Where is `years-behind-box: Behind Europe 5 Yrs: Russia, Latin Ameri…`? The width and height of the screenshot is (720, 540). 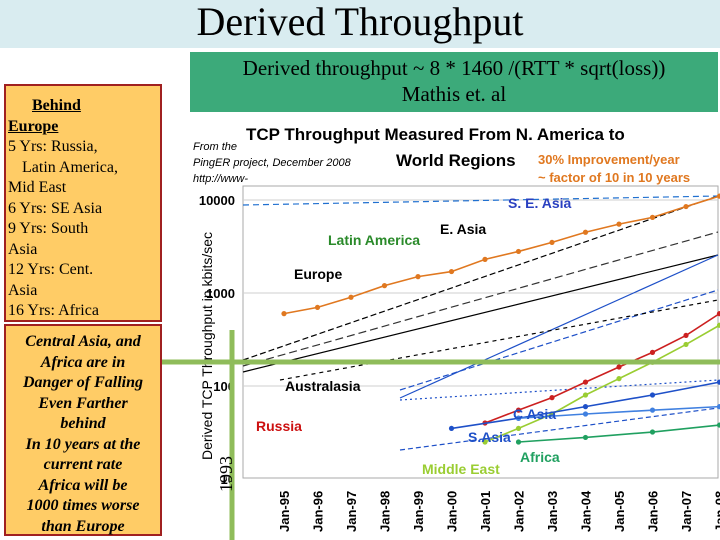 years-behind-box: Behind Europe 5 Yrs: Russia, Latin Ameri… is located at coordinates (83, 203).